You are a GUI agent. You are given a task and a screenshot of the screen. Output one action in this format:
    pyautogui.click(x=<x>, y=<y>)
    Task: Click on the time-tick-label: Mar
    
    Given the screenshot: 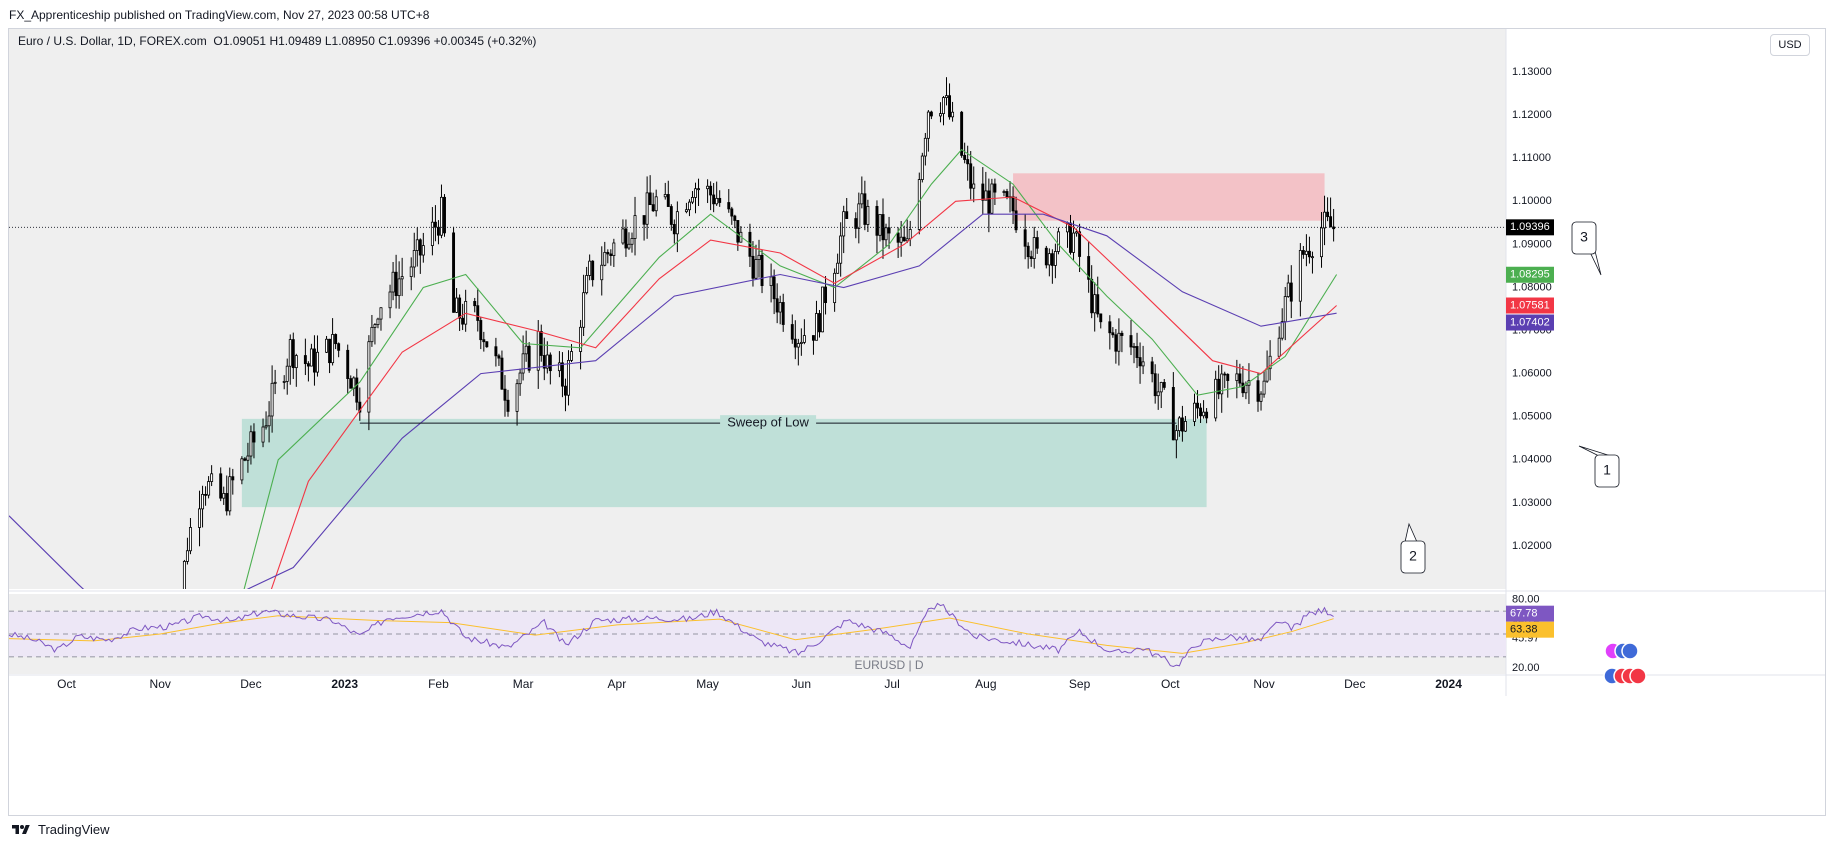 What is the action you would take?
    pyautogui.click(x=523, y=684)
    